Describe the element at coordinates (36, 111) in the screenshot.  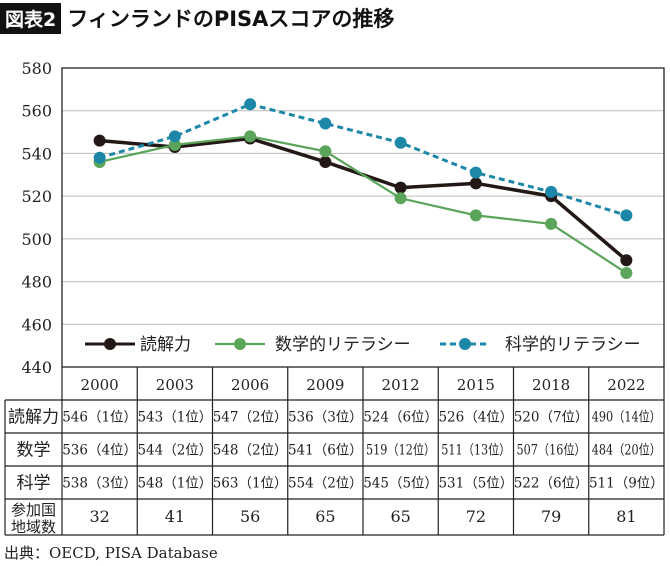
I see `y-tick-label: 560` at that location.